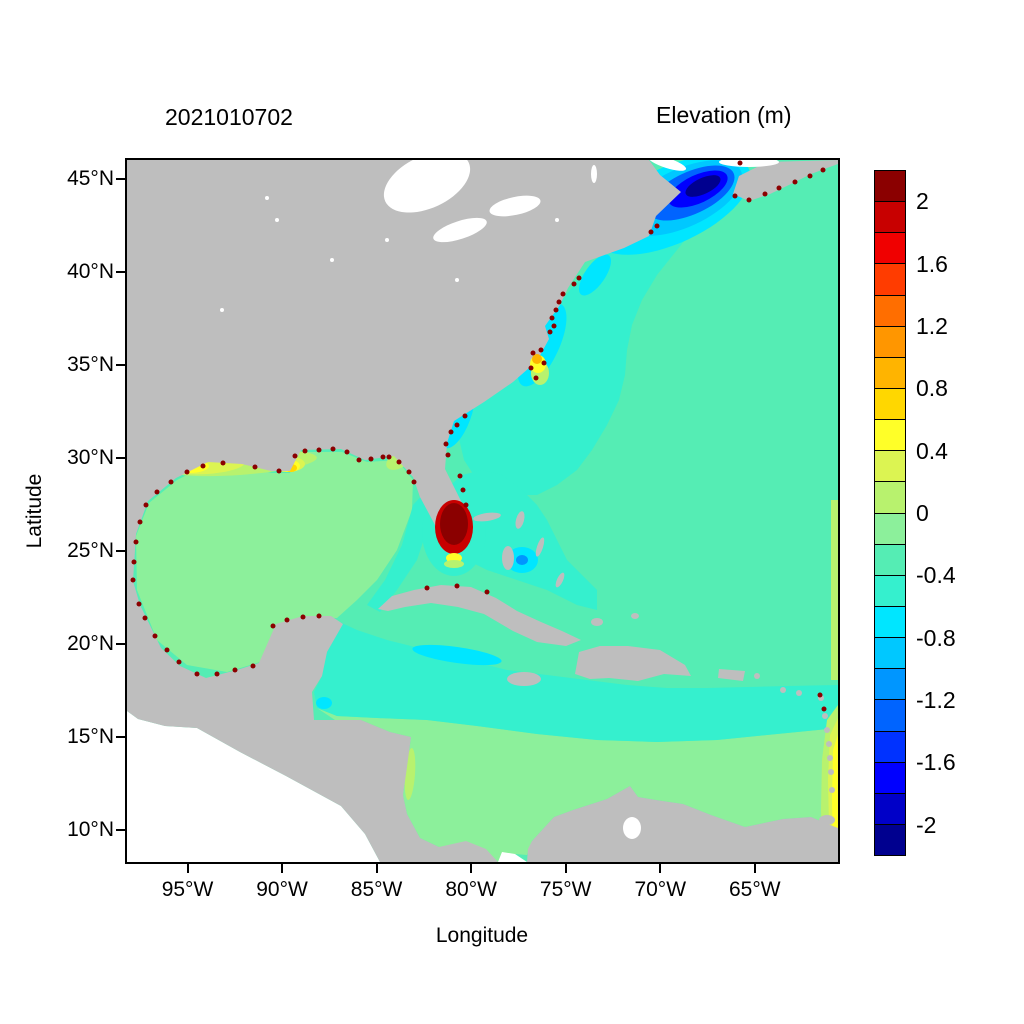 This screenshot has width=1024, height=1024. I want to click on x-axis-label: Longitude, so click(482, 935).